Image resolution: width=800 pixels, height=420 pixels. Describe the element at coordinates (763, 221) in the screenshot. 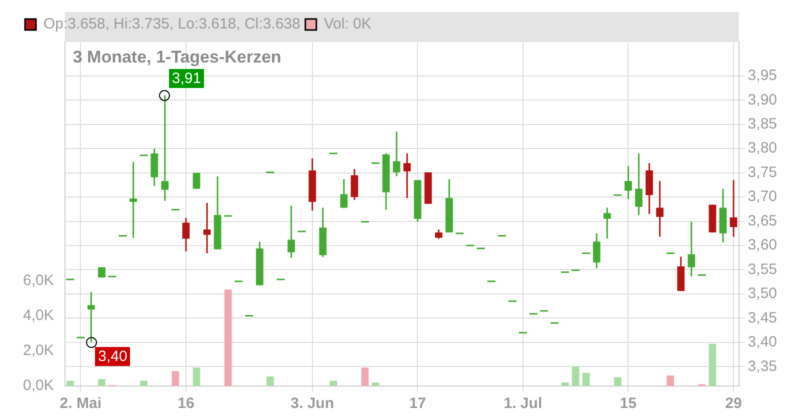

I see `y-tick-label: 3,65` at that location.